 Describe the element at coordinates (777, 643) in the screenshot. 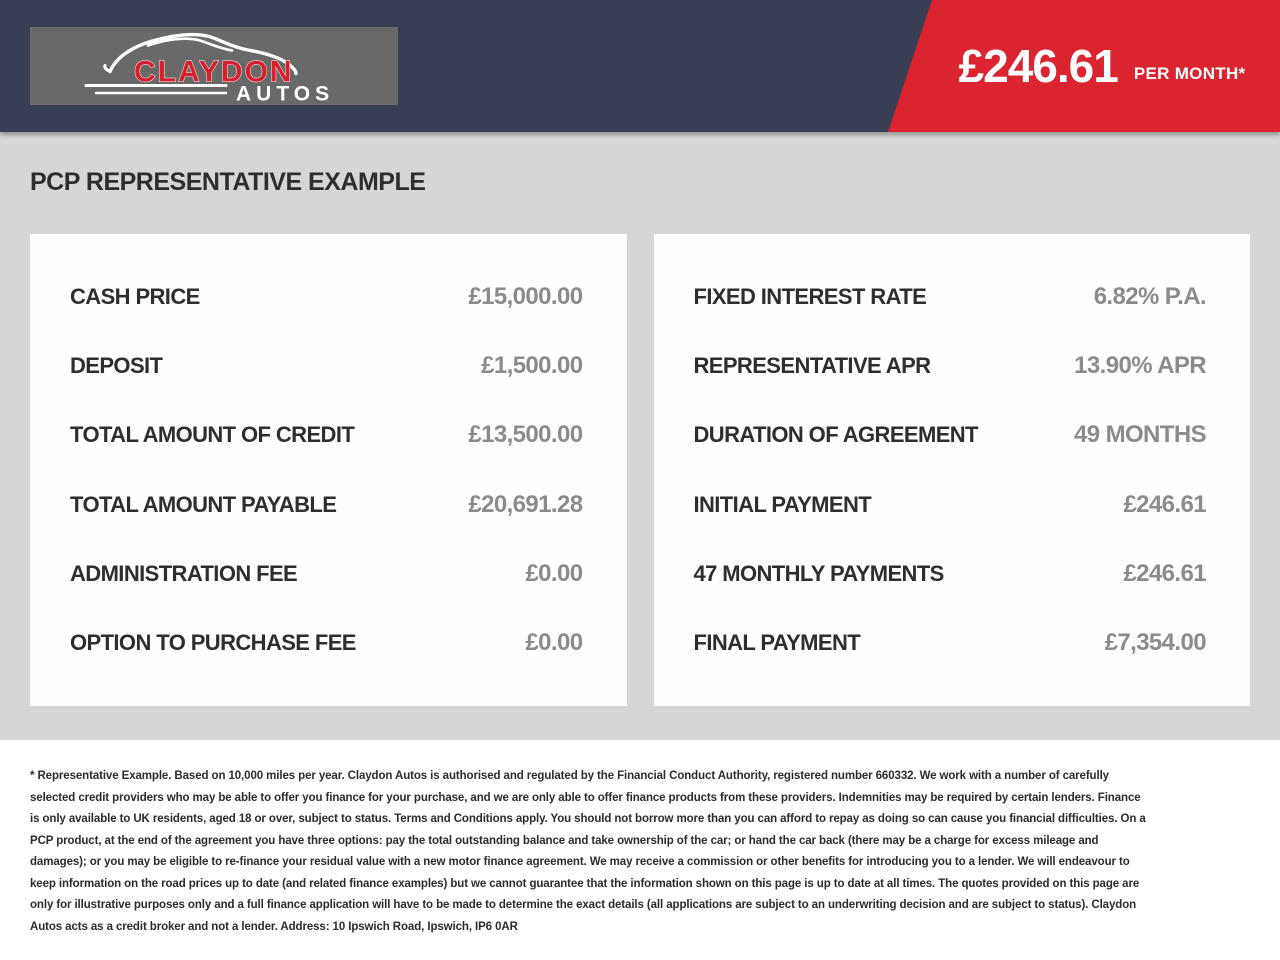

I see `finance-label: FINAL PAYMENT` at that location.